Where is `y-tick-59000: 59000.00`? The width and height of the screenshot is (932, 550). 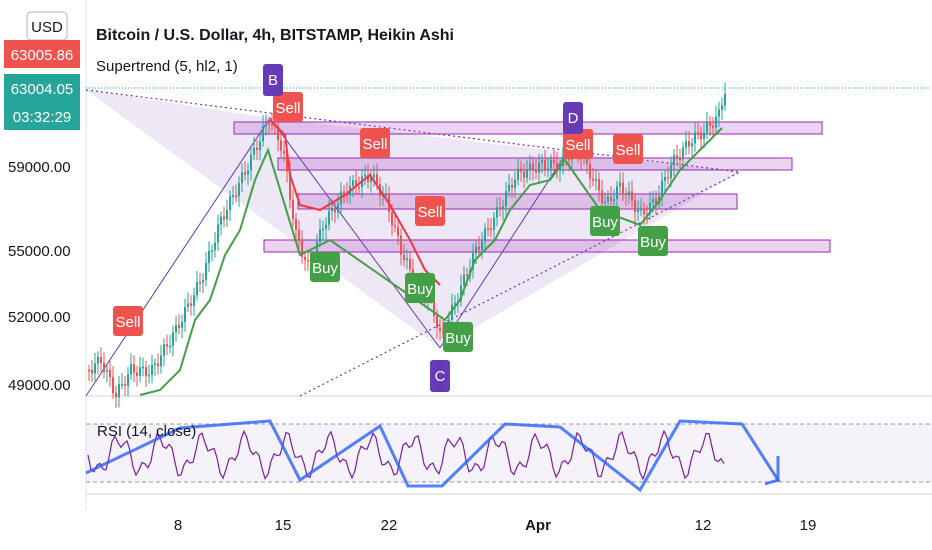 y-tick-59000: 59000.00 is located at coordinates (39, 167).